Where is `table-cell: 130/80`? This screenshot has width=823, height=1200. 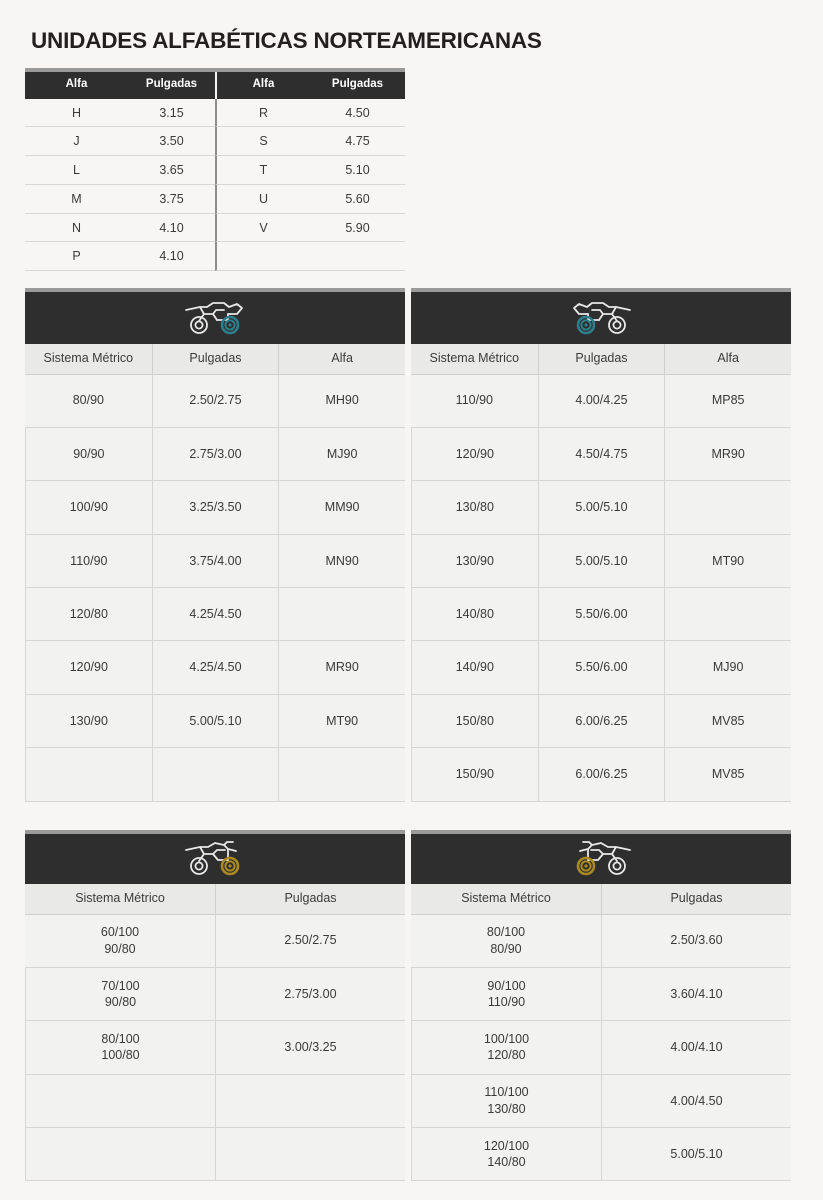 table-cell: 130/80 is located at coordinates (474, 508).